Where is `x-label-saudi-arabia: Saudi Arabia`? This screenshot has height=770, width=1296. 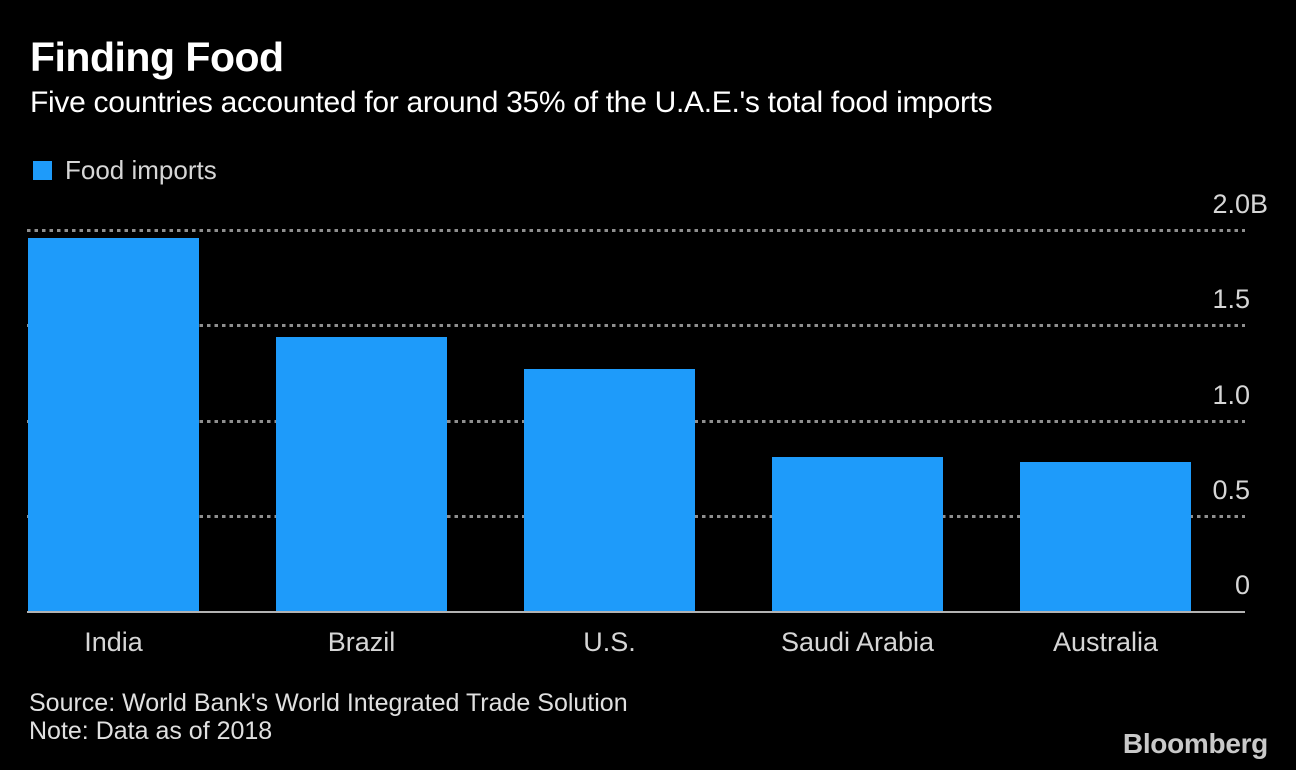 x-label-saudi-arabia: Saudi Arabia is located at coordinates (857, 642).